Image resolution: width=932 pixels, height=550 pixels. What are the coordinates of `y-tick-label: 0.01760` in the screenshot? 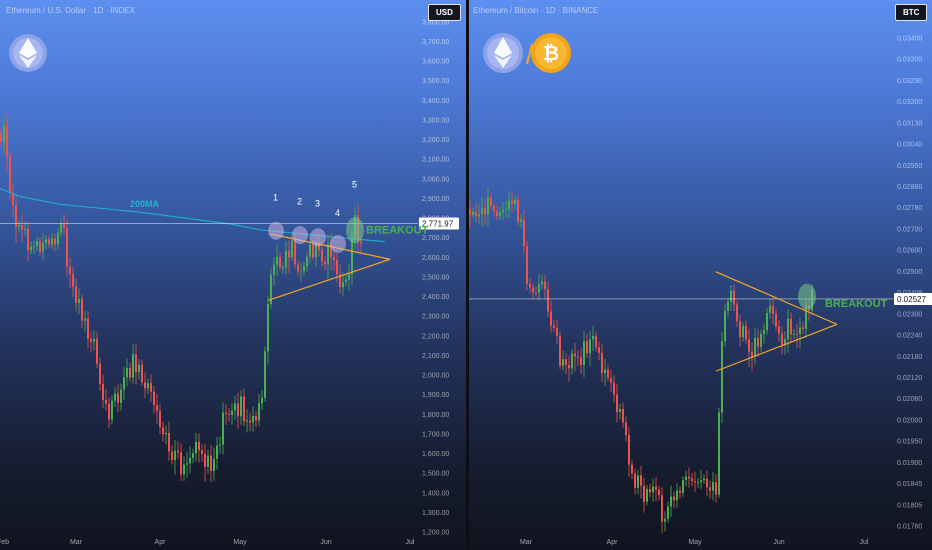 It's located at (909, 527).